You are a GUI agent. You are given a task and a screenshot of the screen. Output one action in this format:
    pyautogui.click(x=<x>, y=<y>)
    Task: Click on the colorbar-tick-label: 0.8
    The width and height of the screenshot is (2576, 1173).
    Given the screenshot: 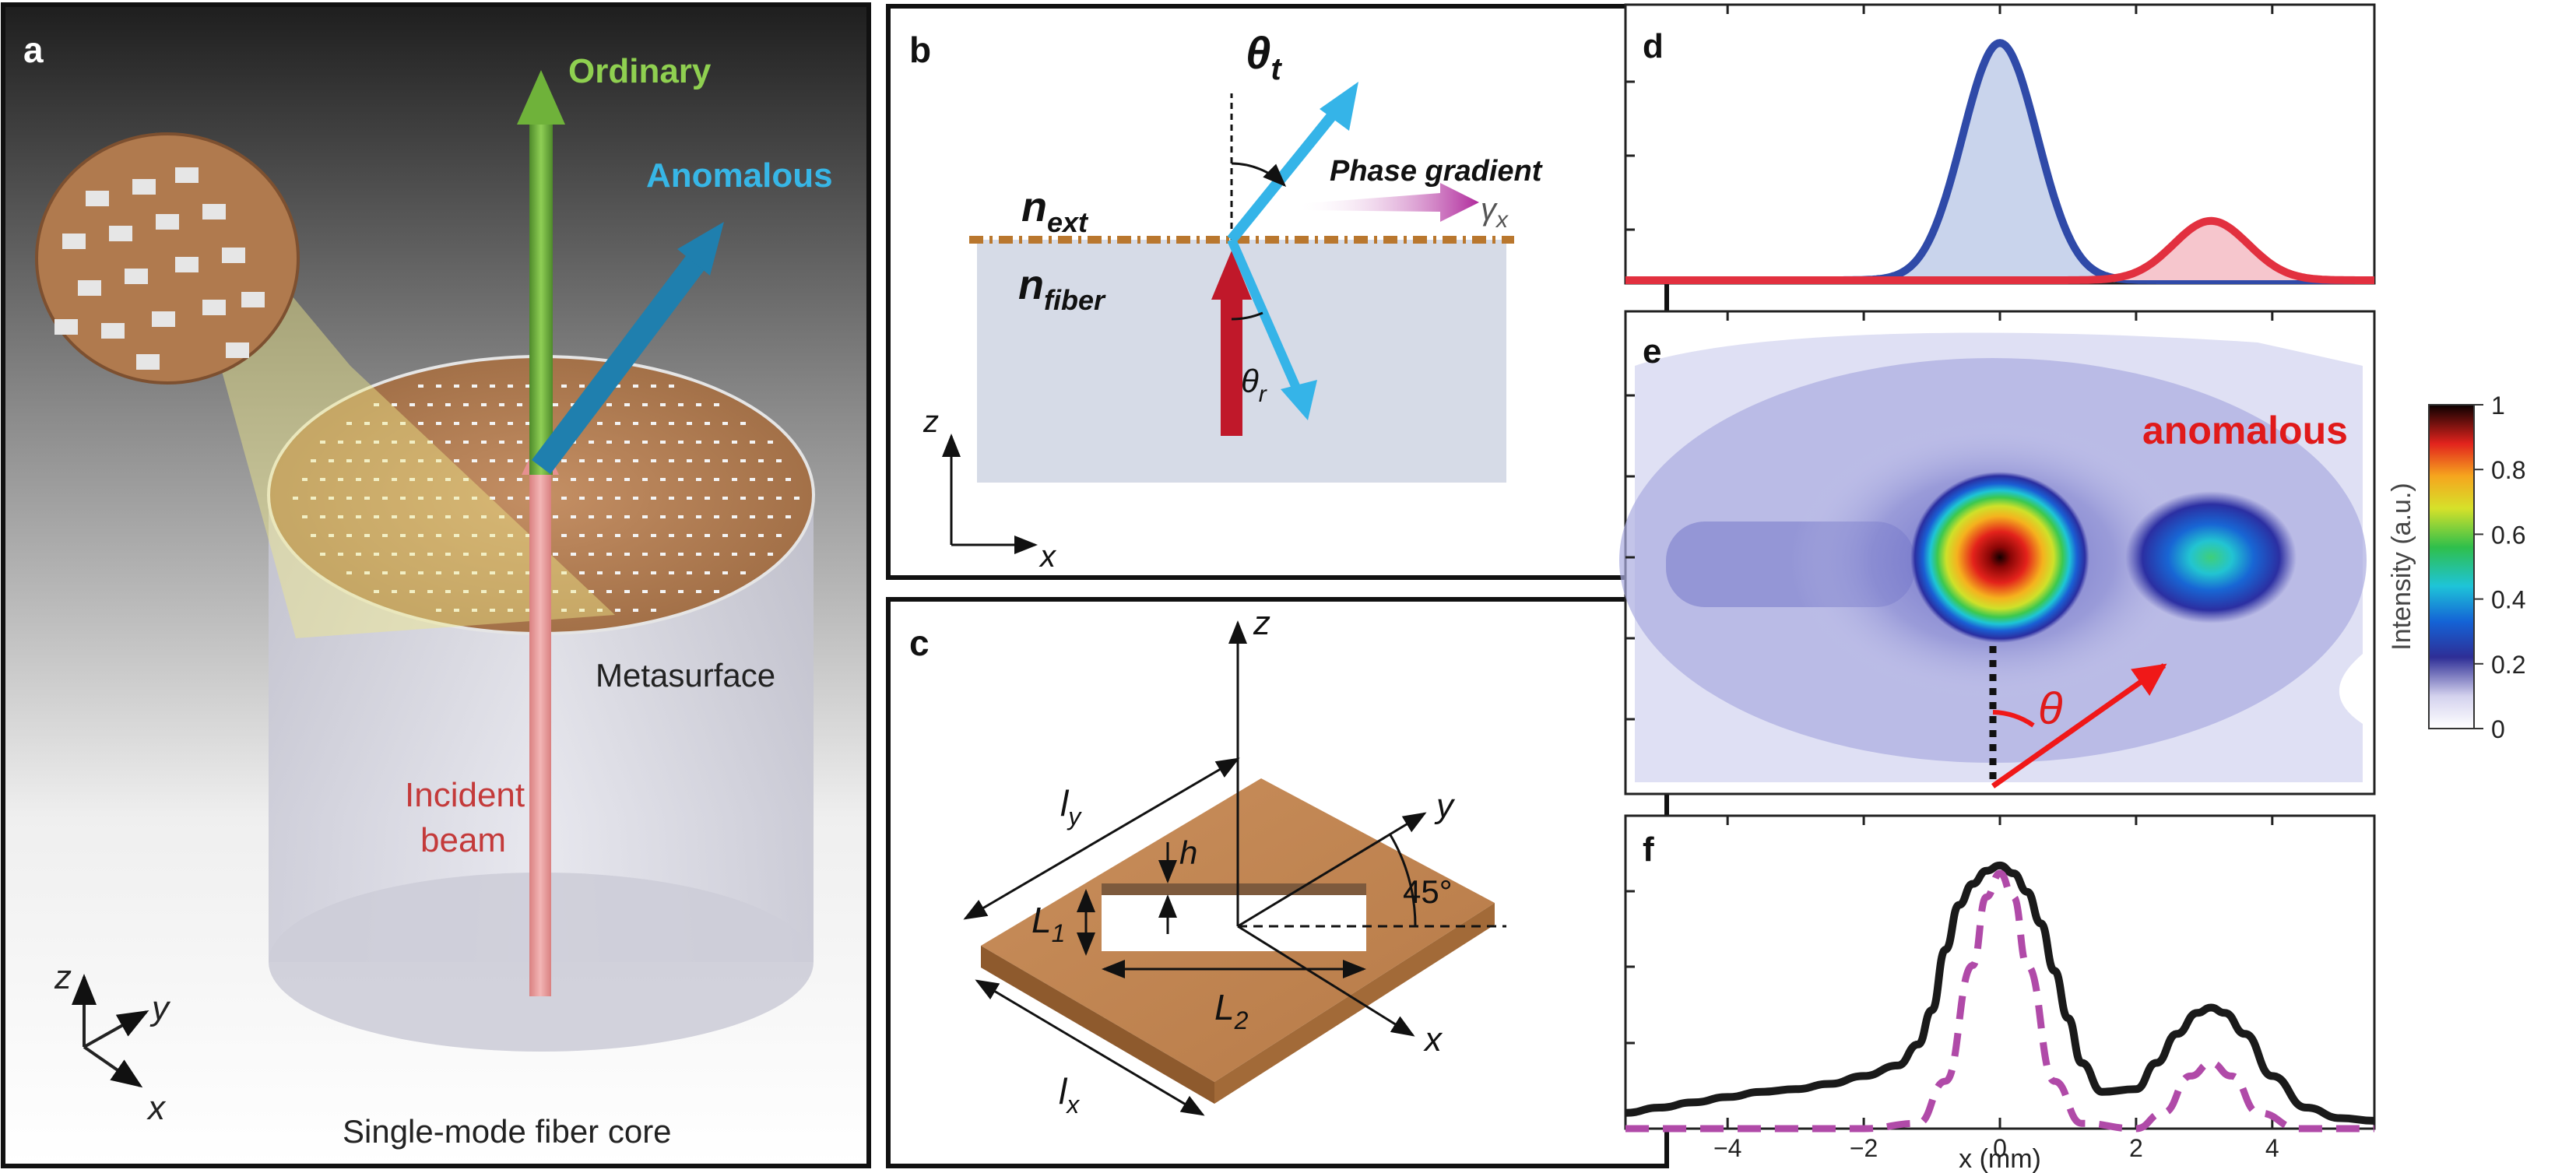 What is the action you would take?
    pyautogui.click(x=2508, y=470)
    